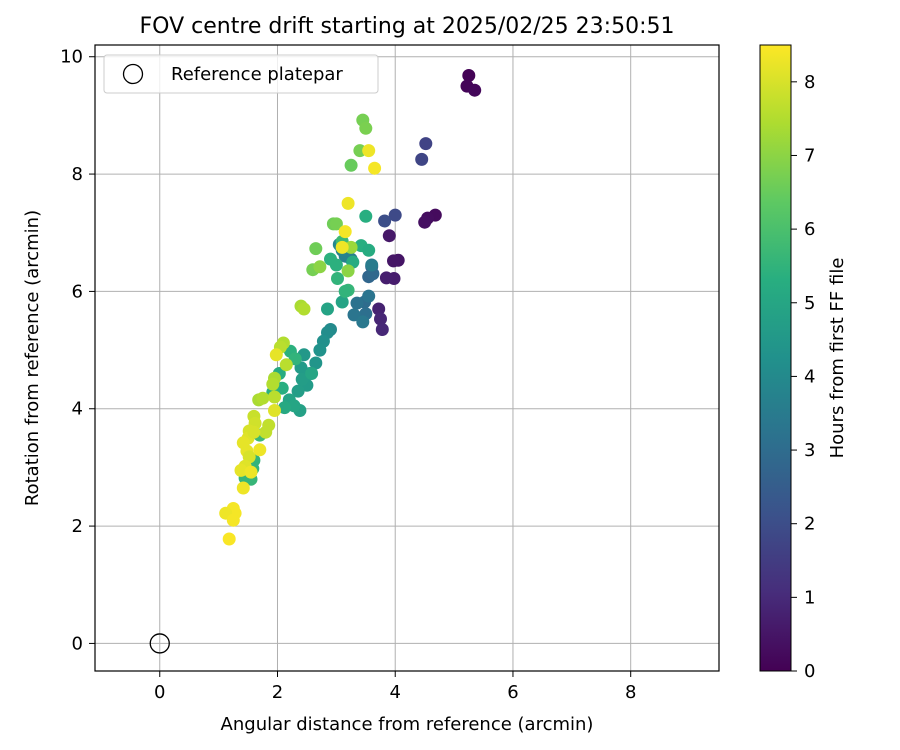 The image size is (900, 750). What do you see at coordinates (32, 358) in the screenshot?
I see `y-axis-title: Rotation from reference (arcmin)` at bounding box center [32, 358].